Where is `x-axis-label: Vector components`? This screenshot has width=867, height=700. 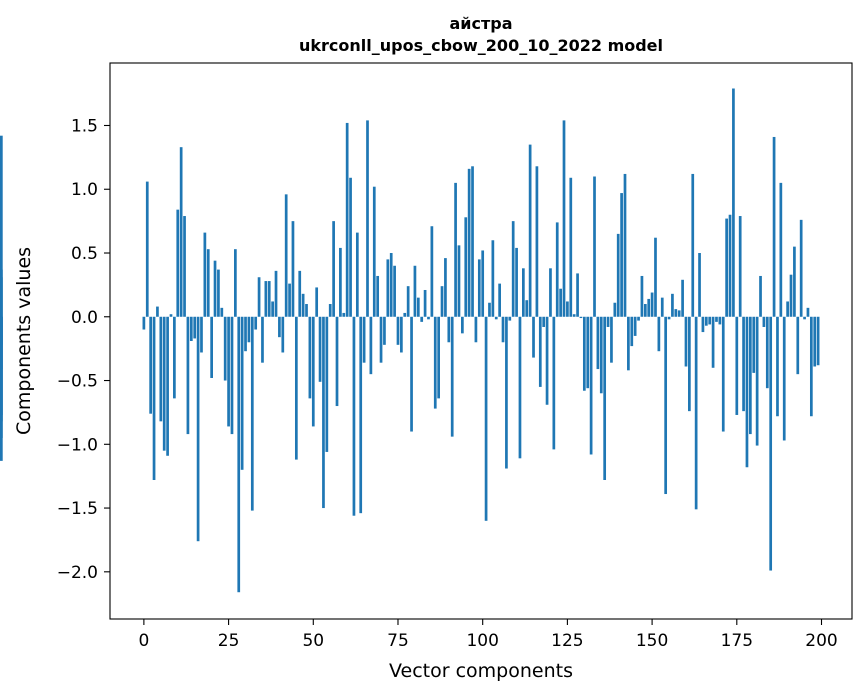 x-axis-label: Vector components is located at coordinates (481, 671).